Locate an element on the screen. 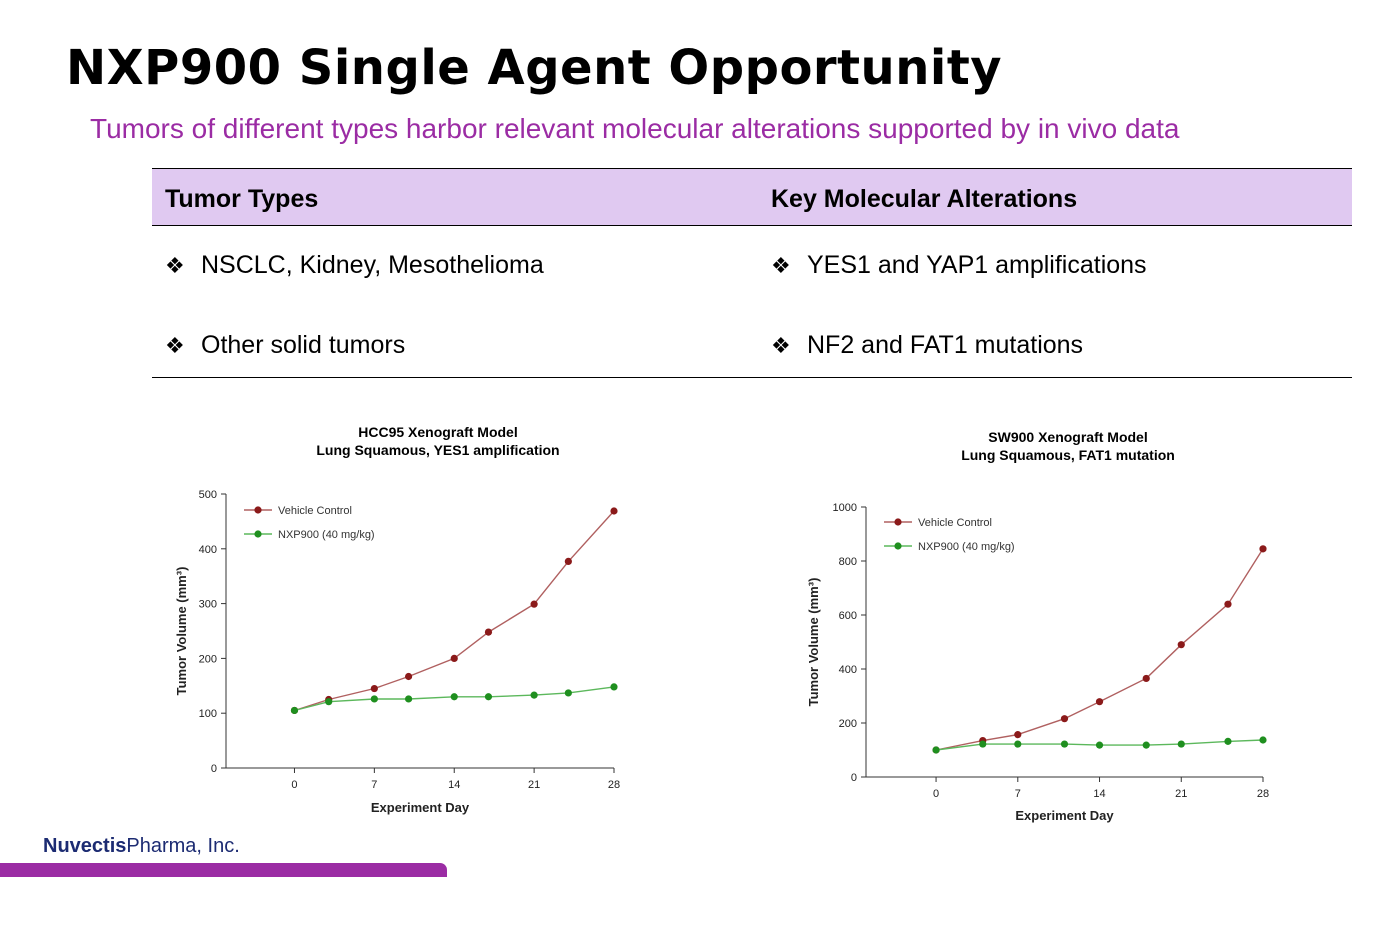  cell-tumor-type: NSCLC, Kidney, Mesothelioma is located at coordinates (372, 265).